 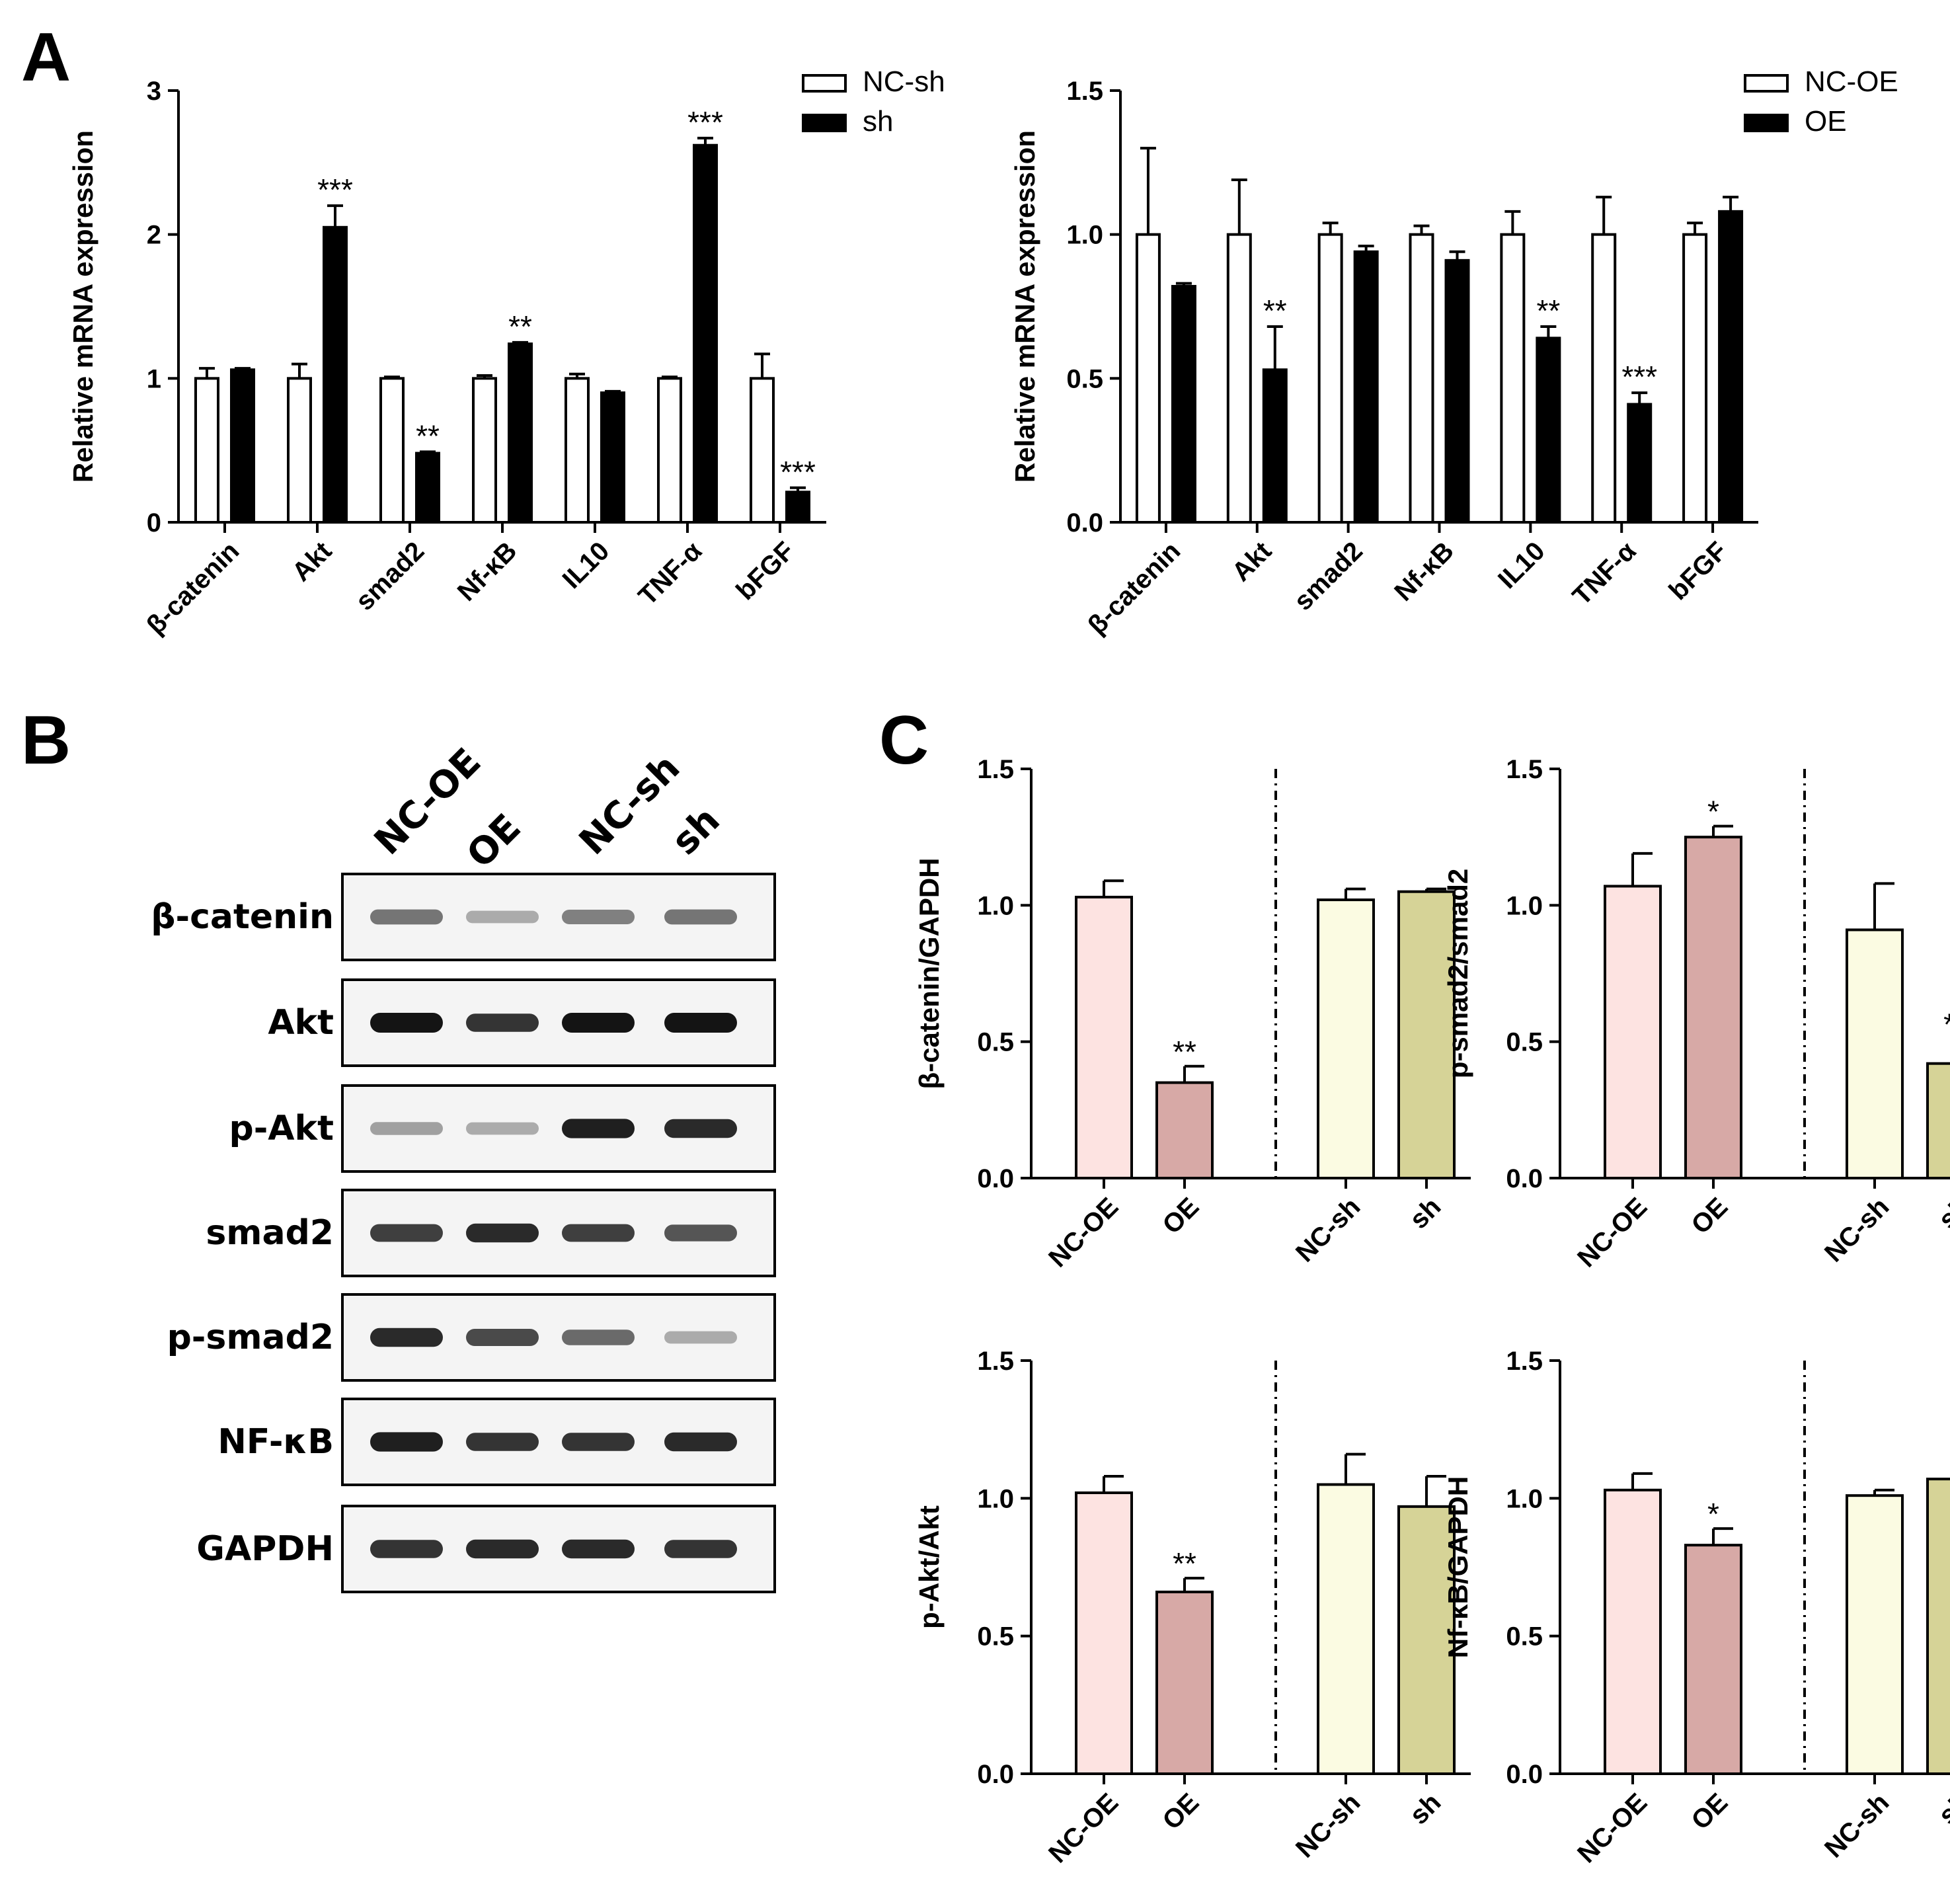 I want to click on panel-label-c: C, so click(x=904, y=740).